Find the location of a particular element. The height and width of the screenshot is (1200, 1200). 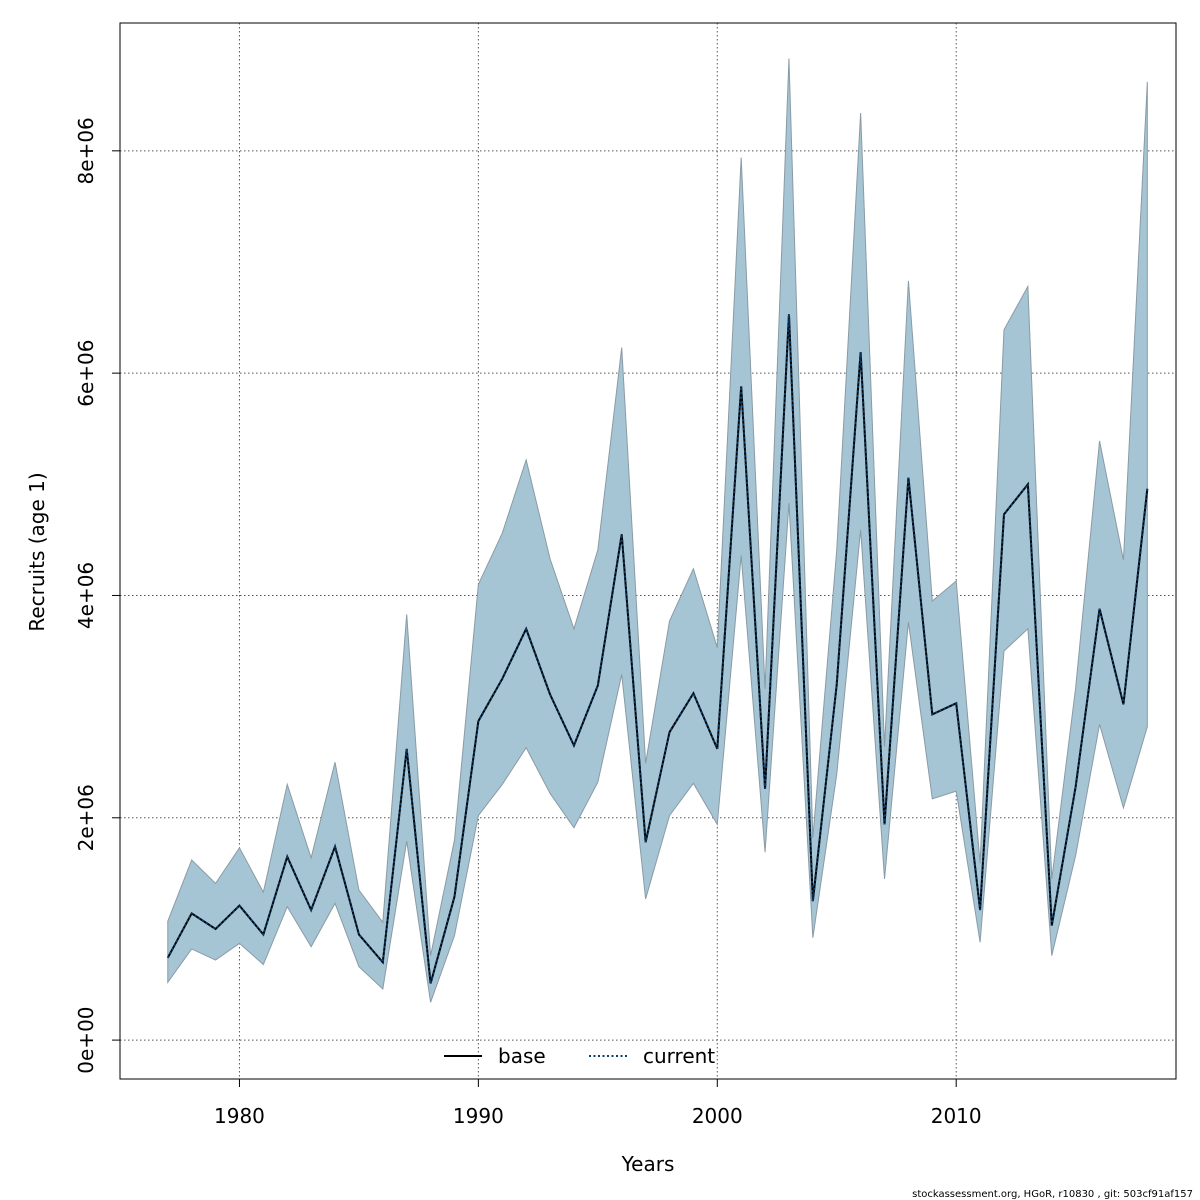

x-tick-label: 2000 is located at coordinates (717, 1116).